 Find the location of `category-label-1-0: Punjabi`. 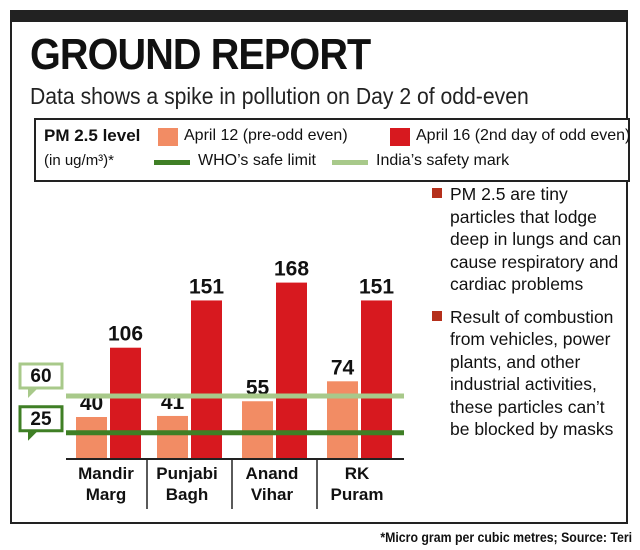

category-label-1-0: Punjabi is located at coordinates (186, 473).